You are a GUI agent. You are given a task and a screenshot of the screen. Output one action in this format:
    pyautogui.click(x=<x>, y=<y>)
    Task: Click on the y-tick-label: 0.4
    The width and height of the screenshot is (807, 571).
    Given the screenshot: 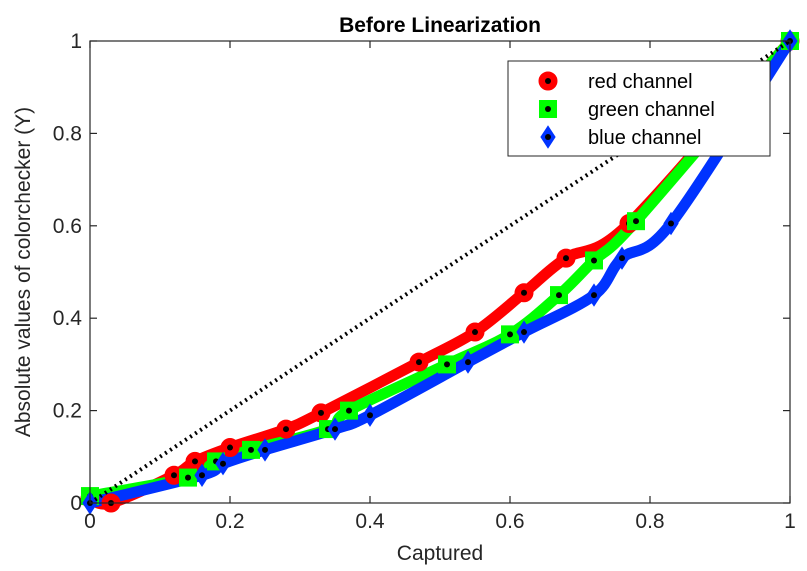 What is the action you would take?
    pyautogui.click(x=68, y=318)
    